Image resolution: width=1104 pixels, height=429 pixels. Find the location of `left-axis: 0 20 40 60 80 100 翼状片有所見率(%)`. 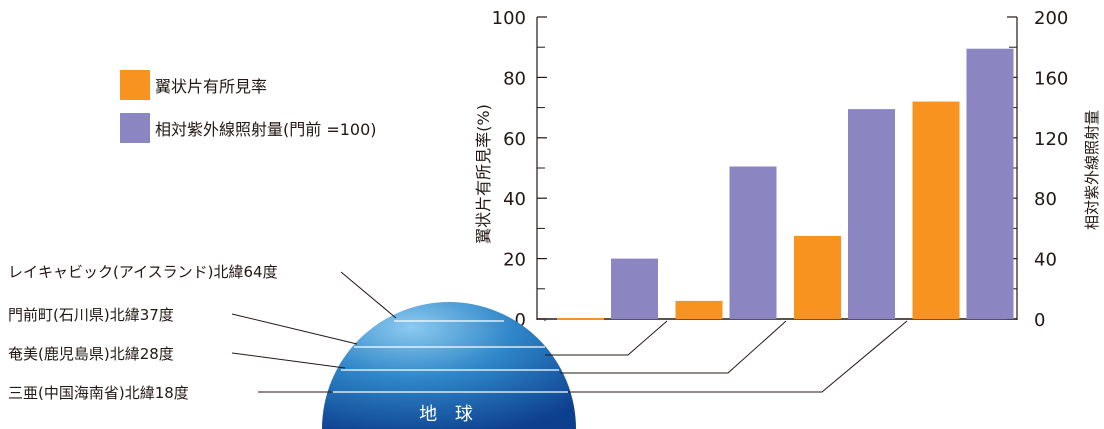

left-axis: 0 20 40 60 80 100 翼状片有所見率(%) is located at coordinates (510, 169).